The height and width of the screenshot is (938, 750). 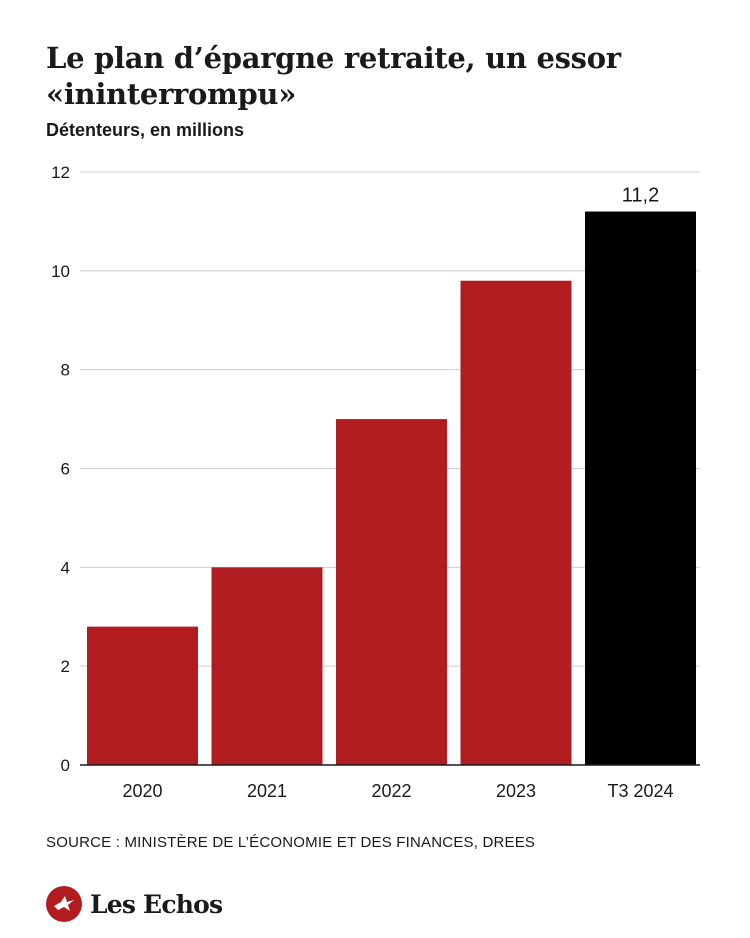 I want to click on x-tick-label: 2022, so click(x=391, y=791).